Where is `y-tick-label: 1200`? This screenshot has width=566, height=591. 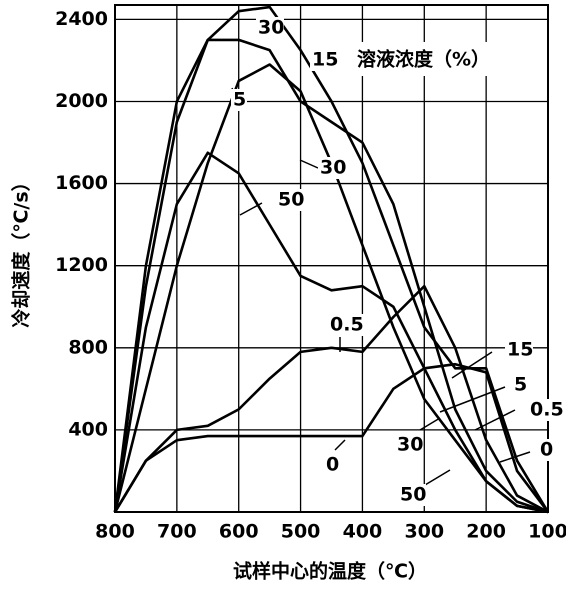
y-tick-label: 1200 is located at coordinates (81, 265).